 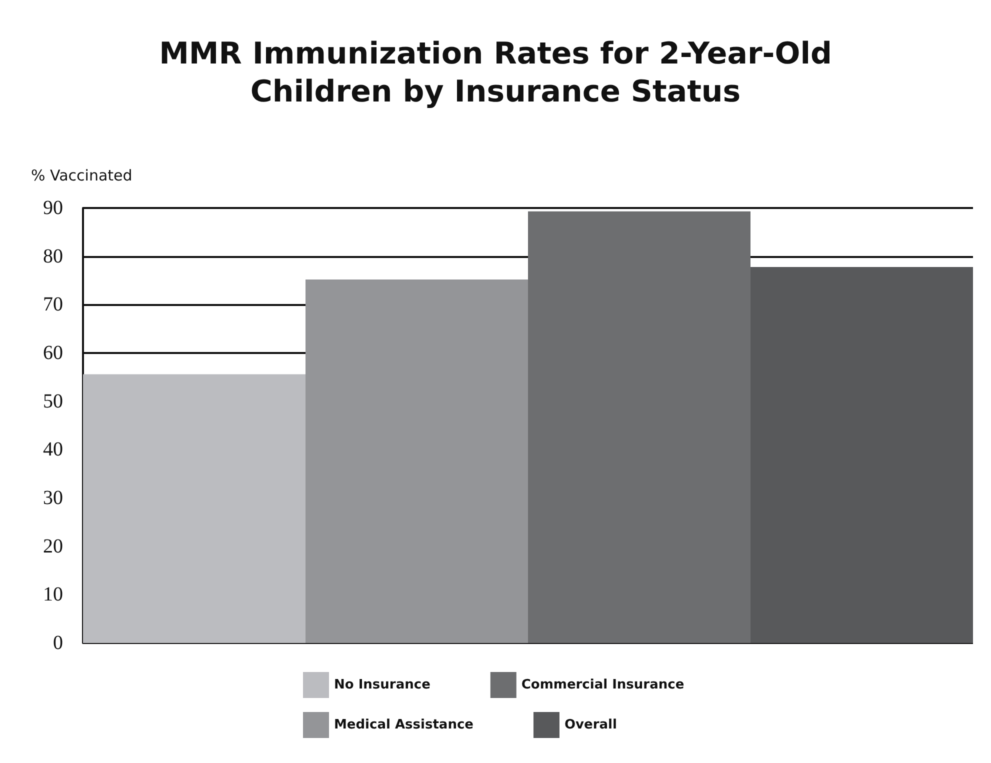 What do you see at coordinates (81, 175) in the screenshot?
I see `y-axis-title: % Vaccinated` at bounding box center [81, 175].